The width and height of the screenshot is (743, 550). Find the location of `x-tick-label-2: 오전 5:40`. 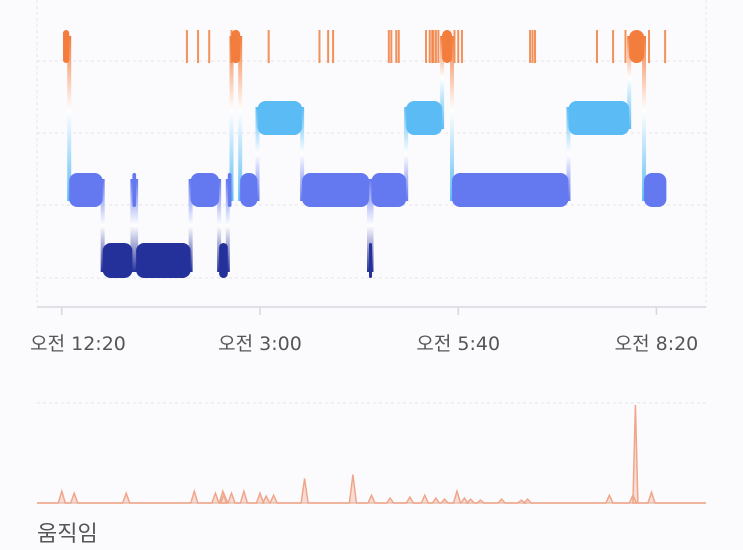

x-tick-label-2: 오전 5:40 is located at coordinates (458, 344).